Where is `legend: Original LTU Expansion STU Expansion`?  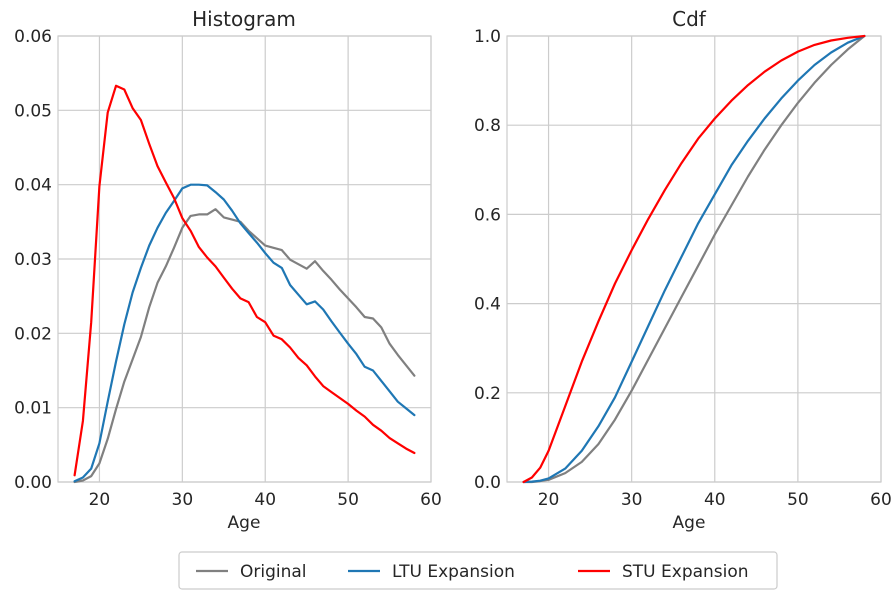
legend: Original LTU Expansion STU Expansion is located at coordinates (478, 570).